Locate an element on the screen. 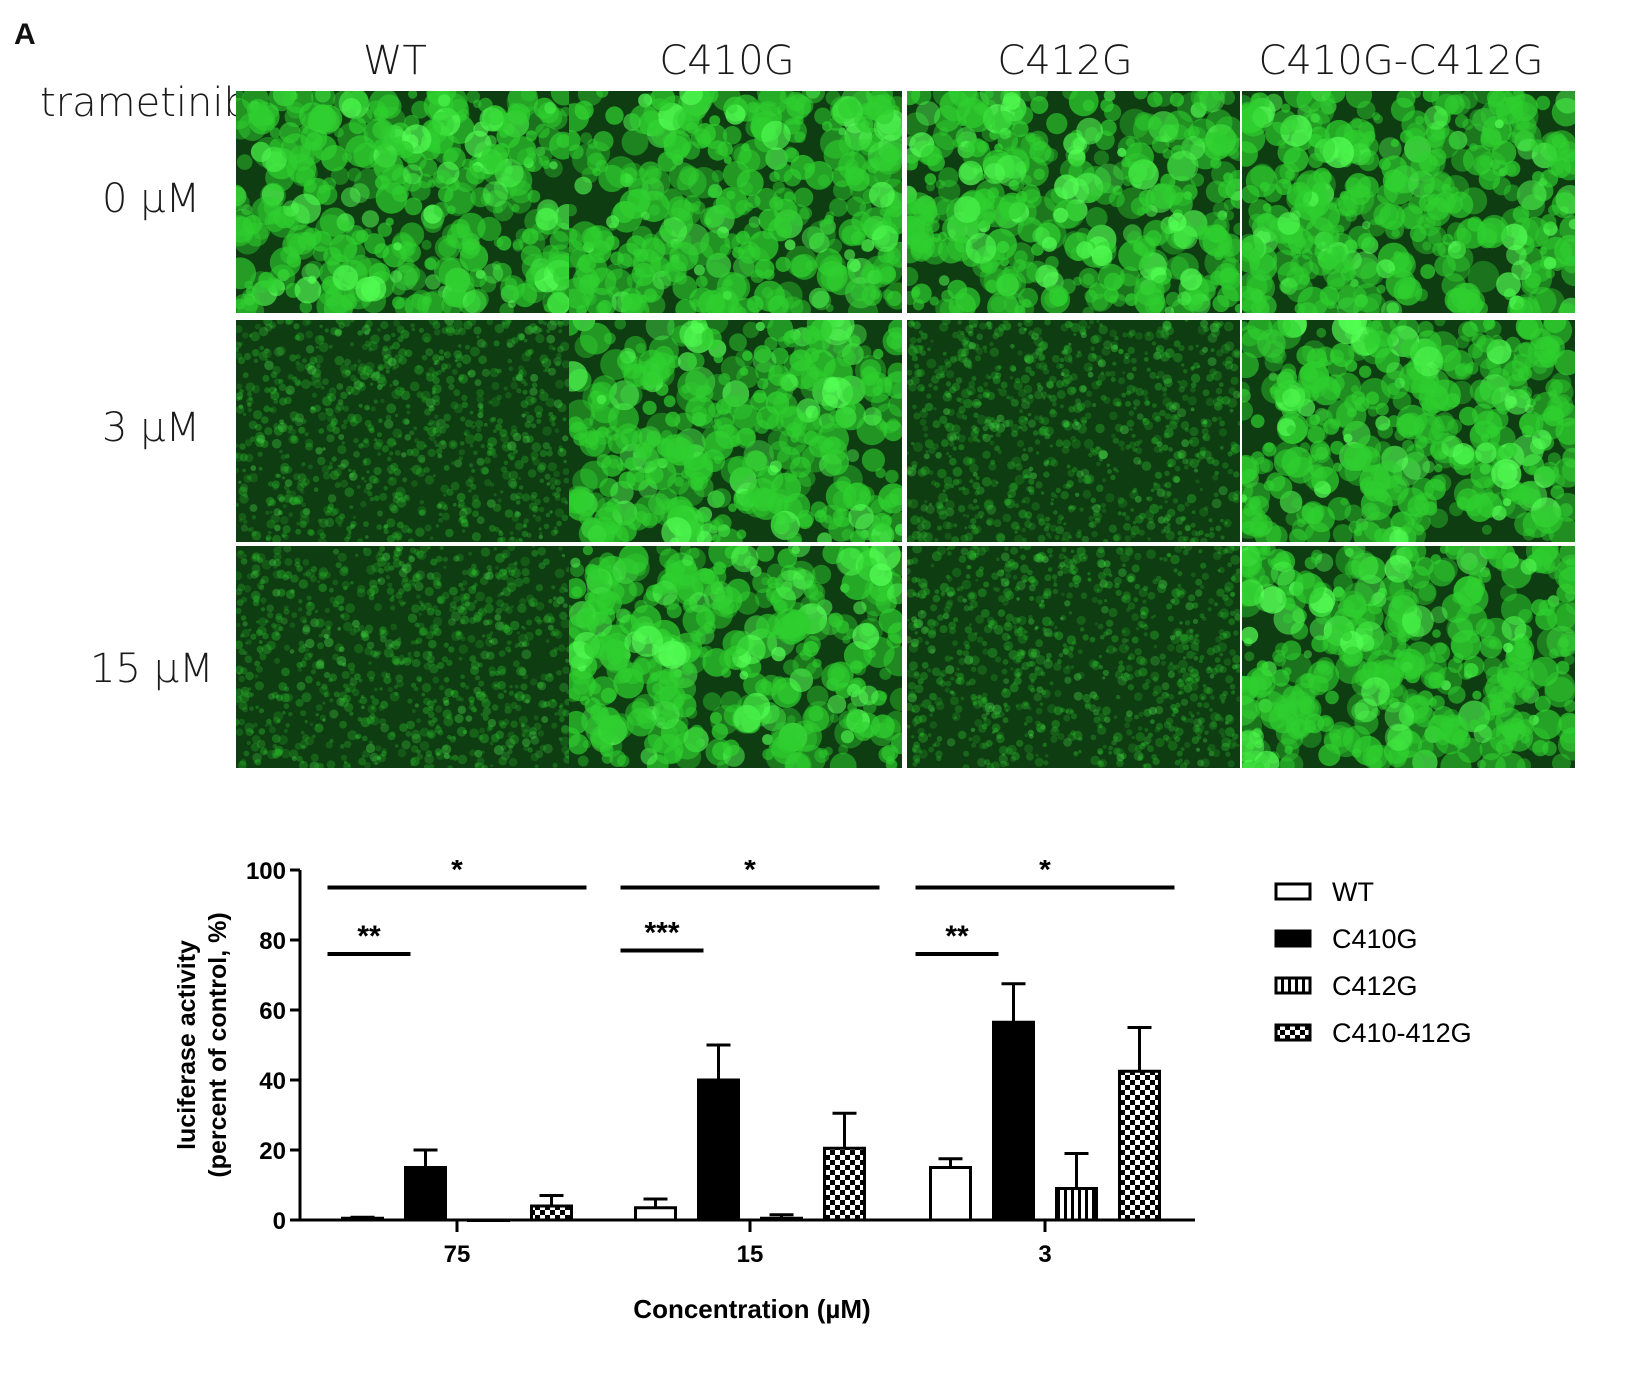 The image size is (1646, 1396). legend-swatch-c410g is located at coordinates (1293, 938).